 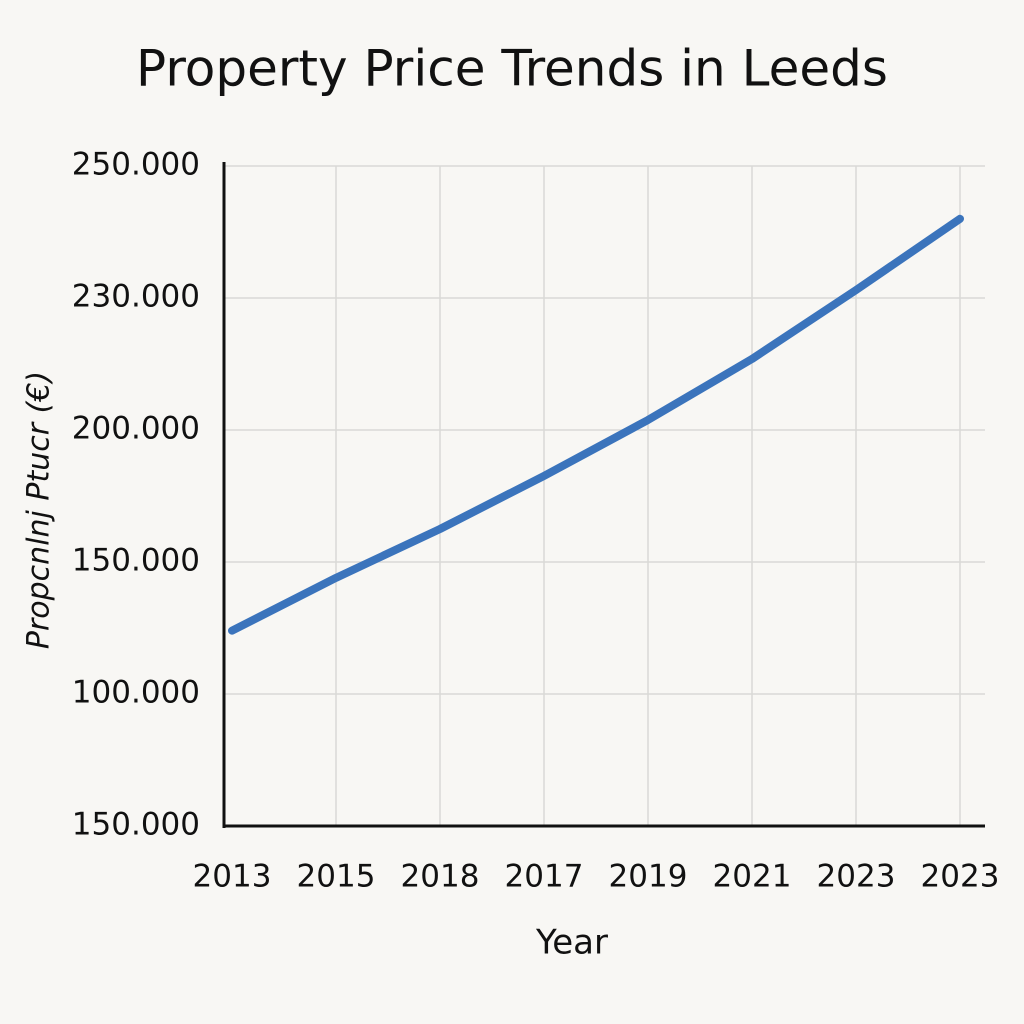 What do you see at coordinates (39, 510) in the screenshot?
I see `y-axis-label: Propcnlnj Ptucr (€)` at bounding box center [39, 510].